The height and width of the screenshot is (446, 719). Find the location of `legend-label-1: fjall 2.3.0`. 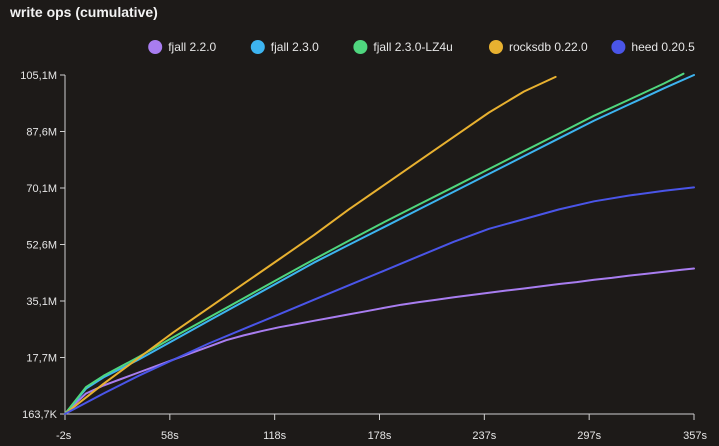

legend-label-1: fjall 2.3.0 is located at coordinates (295, 47).